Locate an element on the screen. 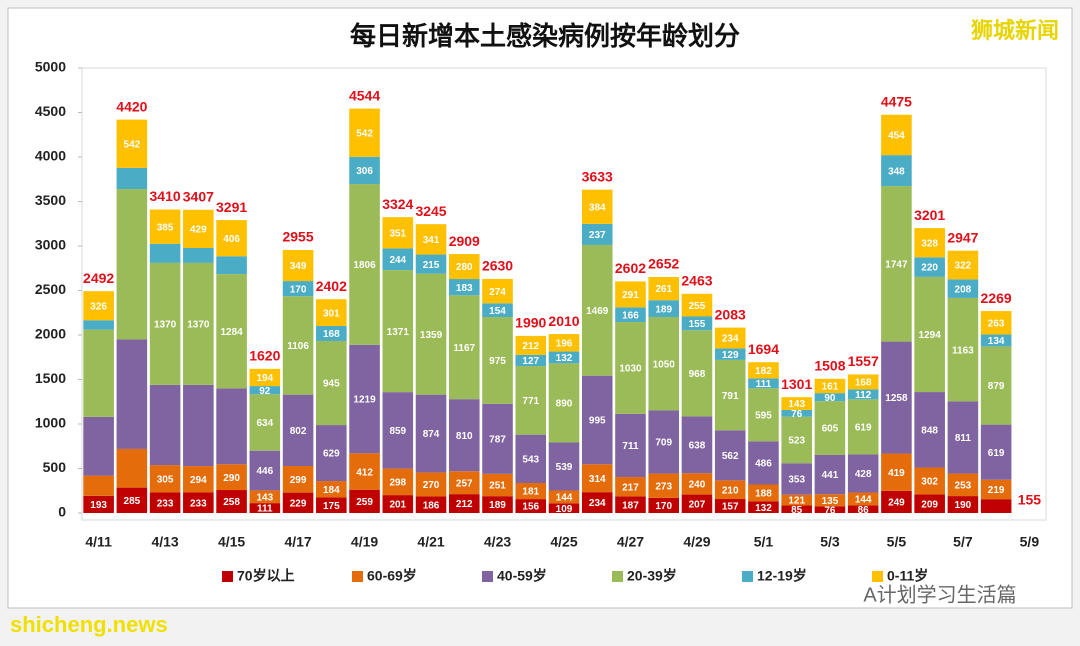 The image size is (1080, 646). segment-label: 562 is located at coordinates (730, 456).